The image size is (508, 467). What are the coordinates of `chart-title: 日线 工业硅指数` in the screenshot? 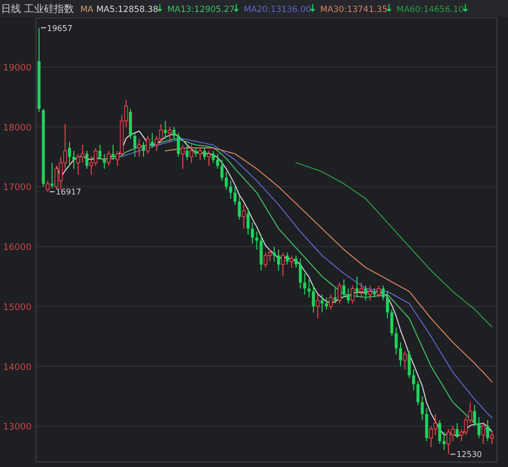 It's located at (37, 9).